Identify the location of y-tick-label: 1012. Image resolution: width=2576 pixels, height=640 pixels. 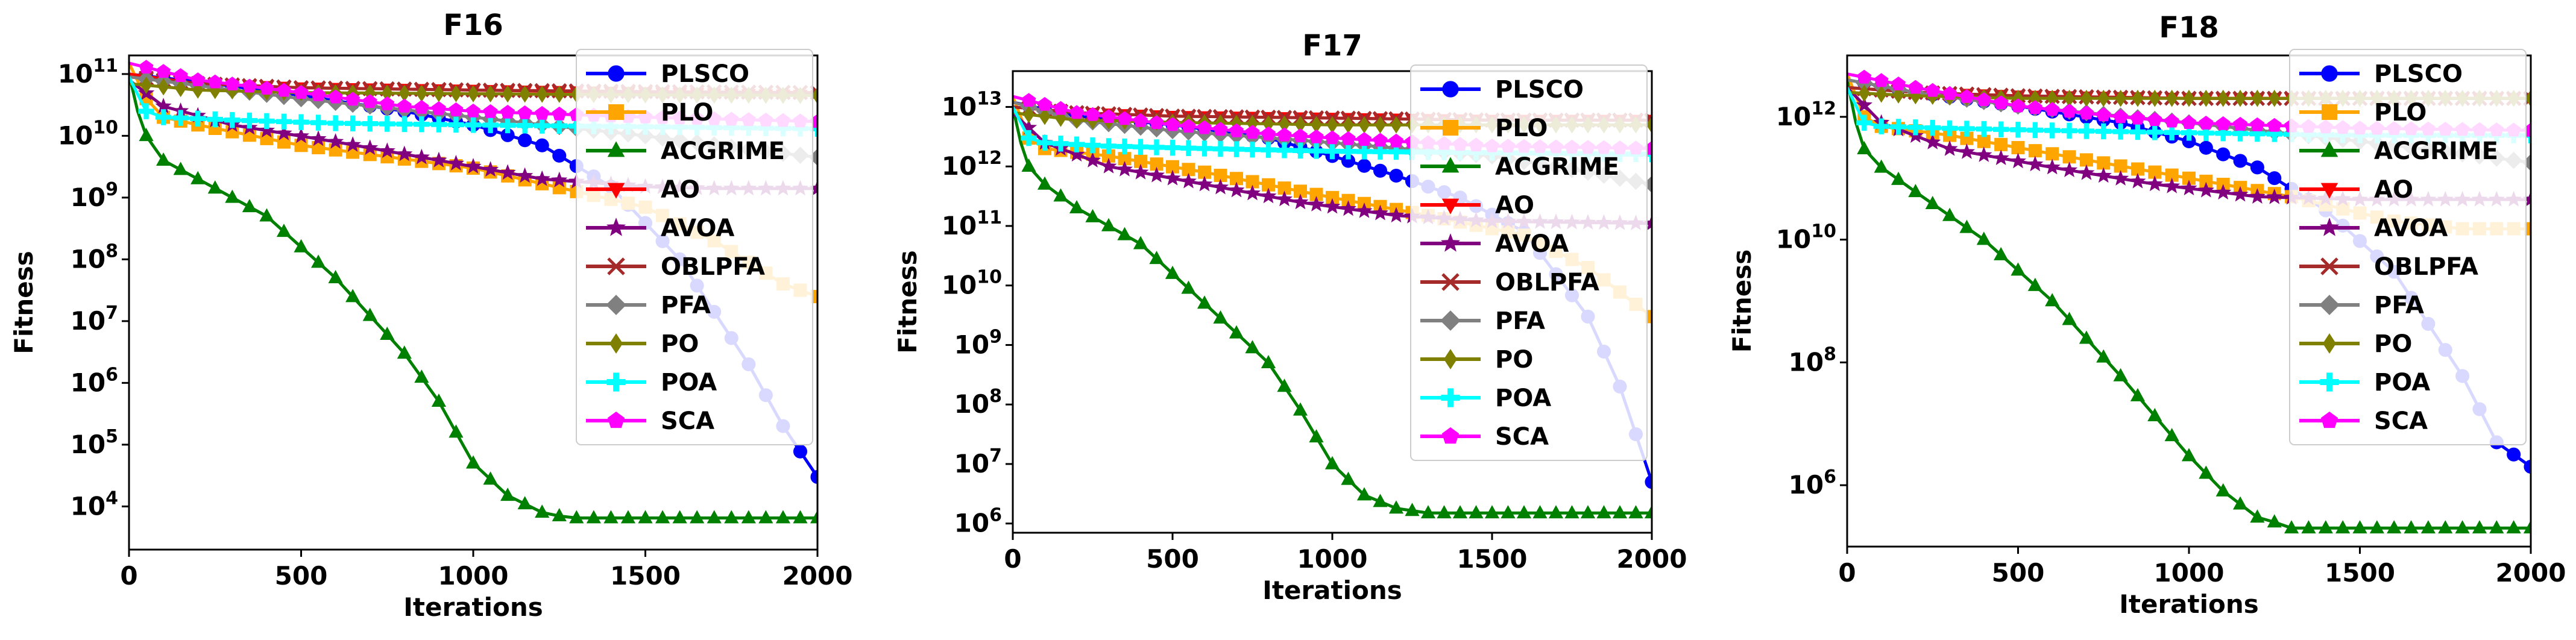
(1806, 114).